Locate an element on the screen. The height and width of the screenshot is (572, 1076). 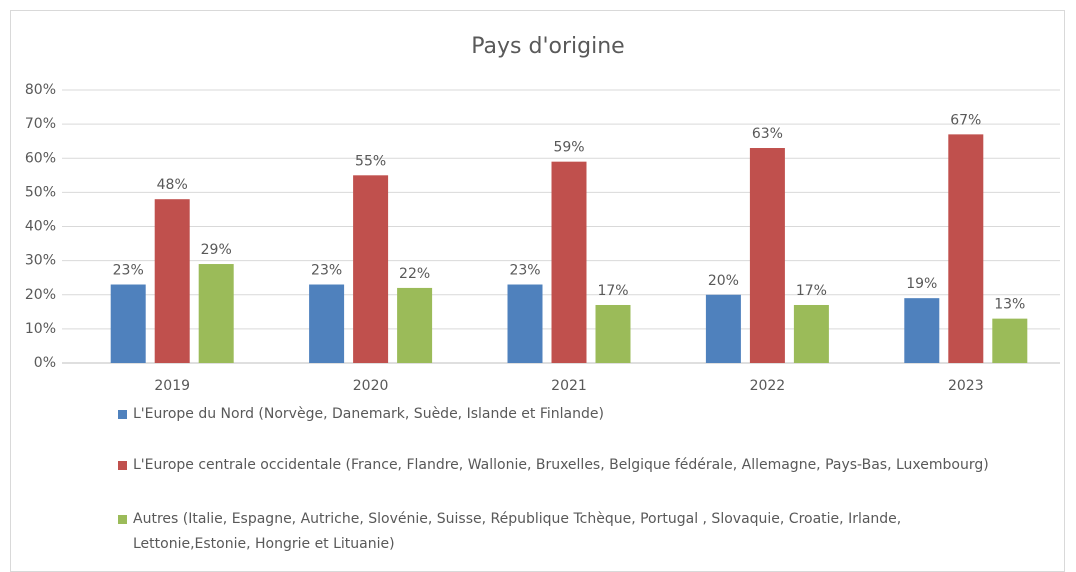
data-label: 29% is located at coordinates (216, 250).